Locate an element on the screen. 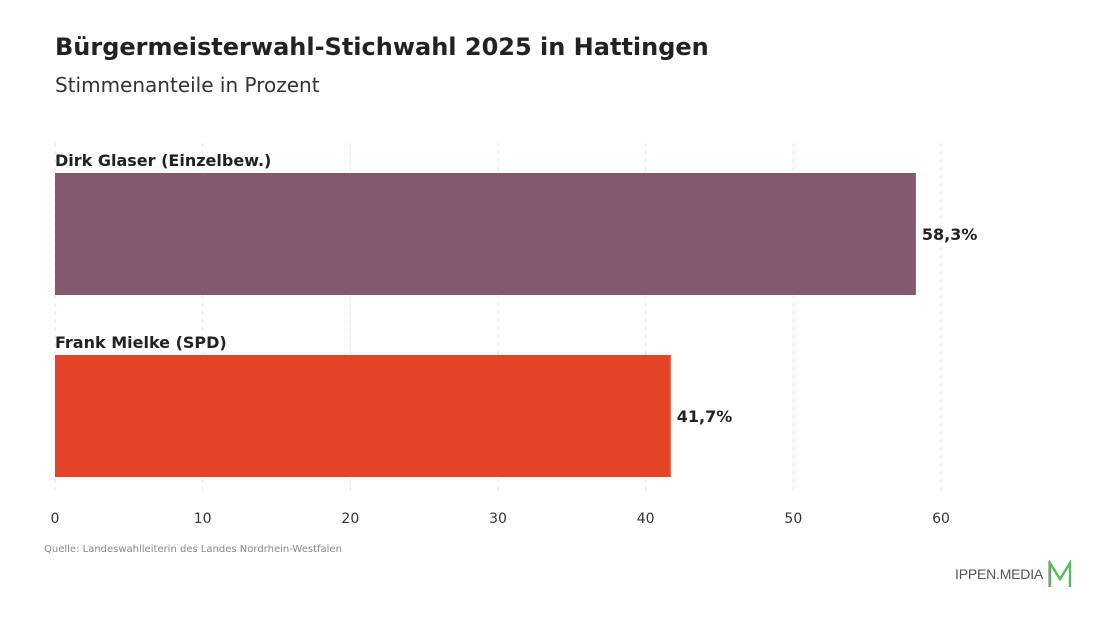 This screenshot has height=619, width=1100. logo-text: IPPEN.MEDIA is located at coordinates (999, 574).